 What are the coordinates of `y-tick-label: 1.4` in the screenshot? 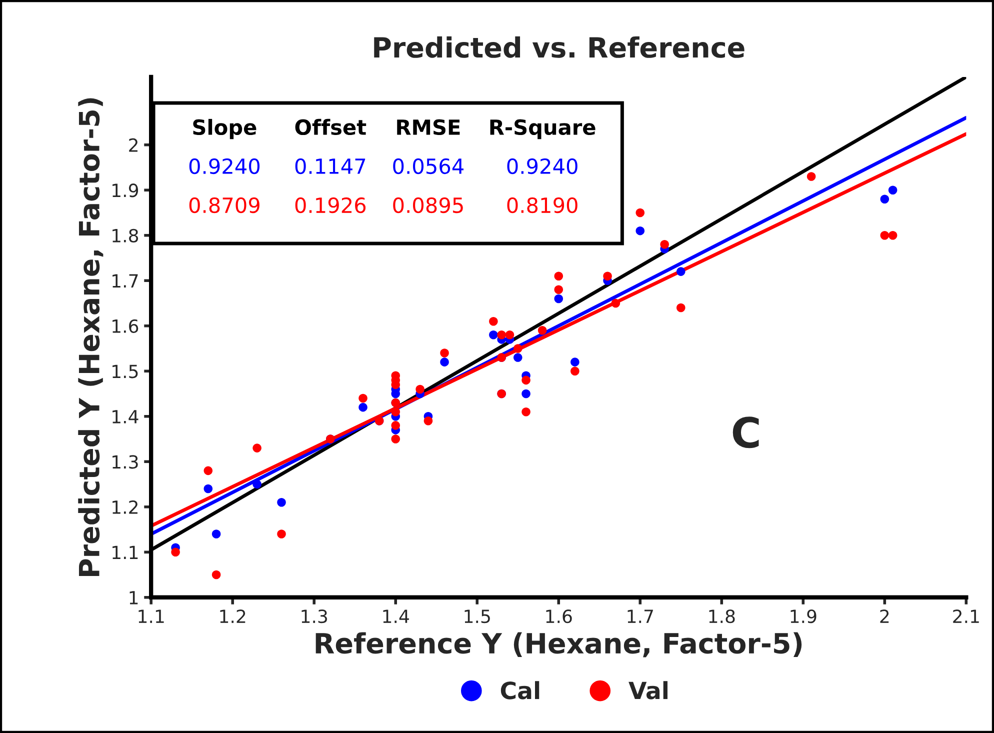 It's located at (125, 417).